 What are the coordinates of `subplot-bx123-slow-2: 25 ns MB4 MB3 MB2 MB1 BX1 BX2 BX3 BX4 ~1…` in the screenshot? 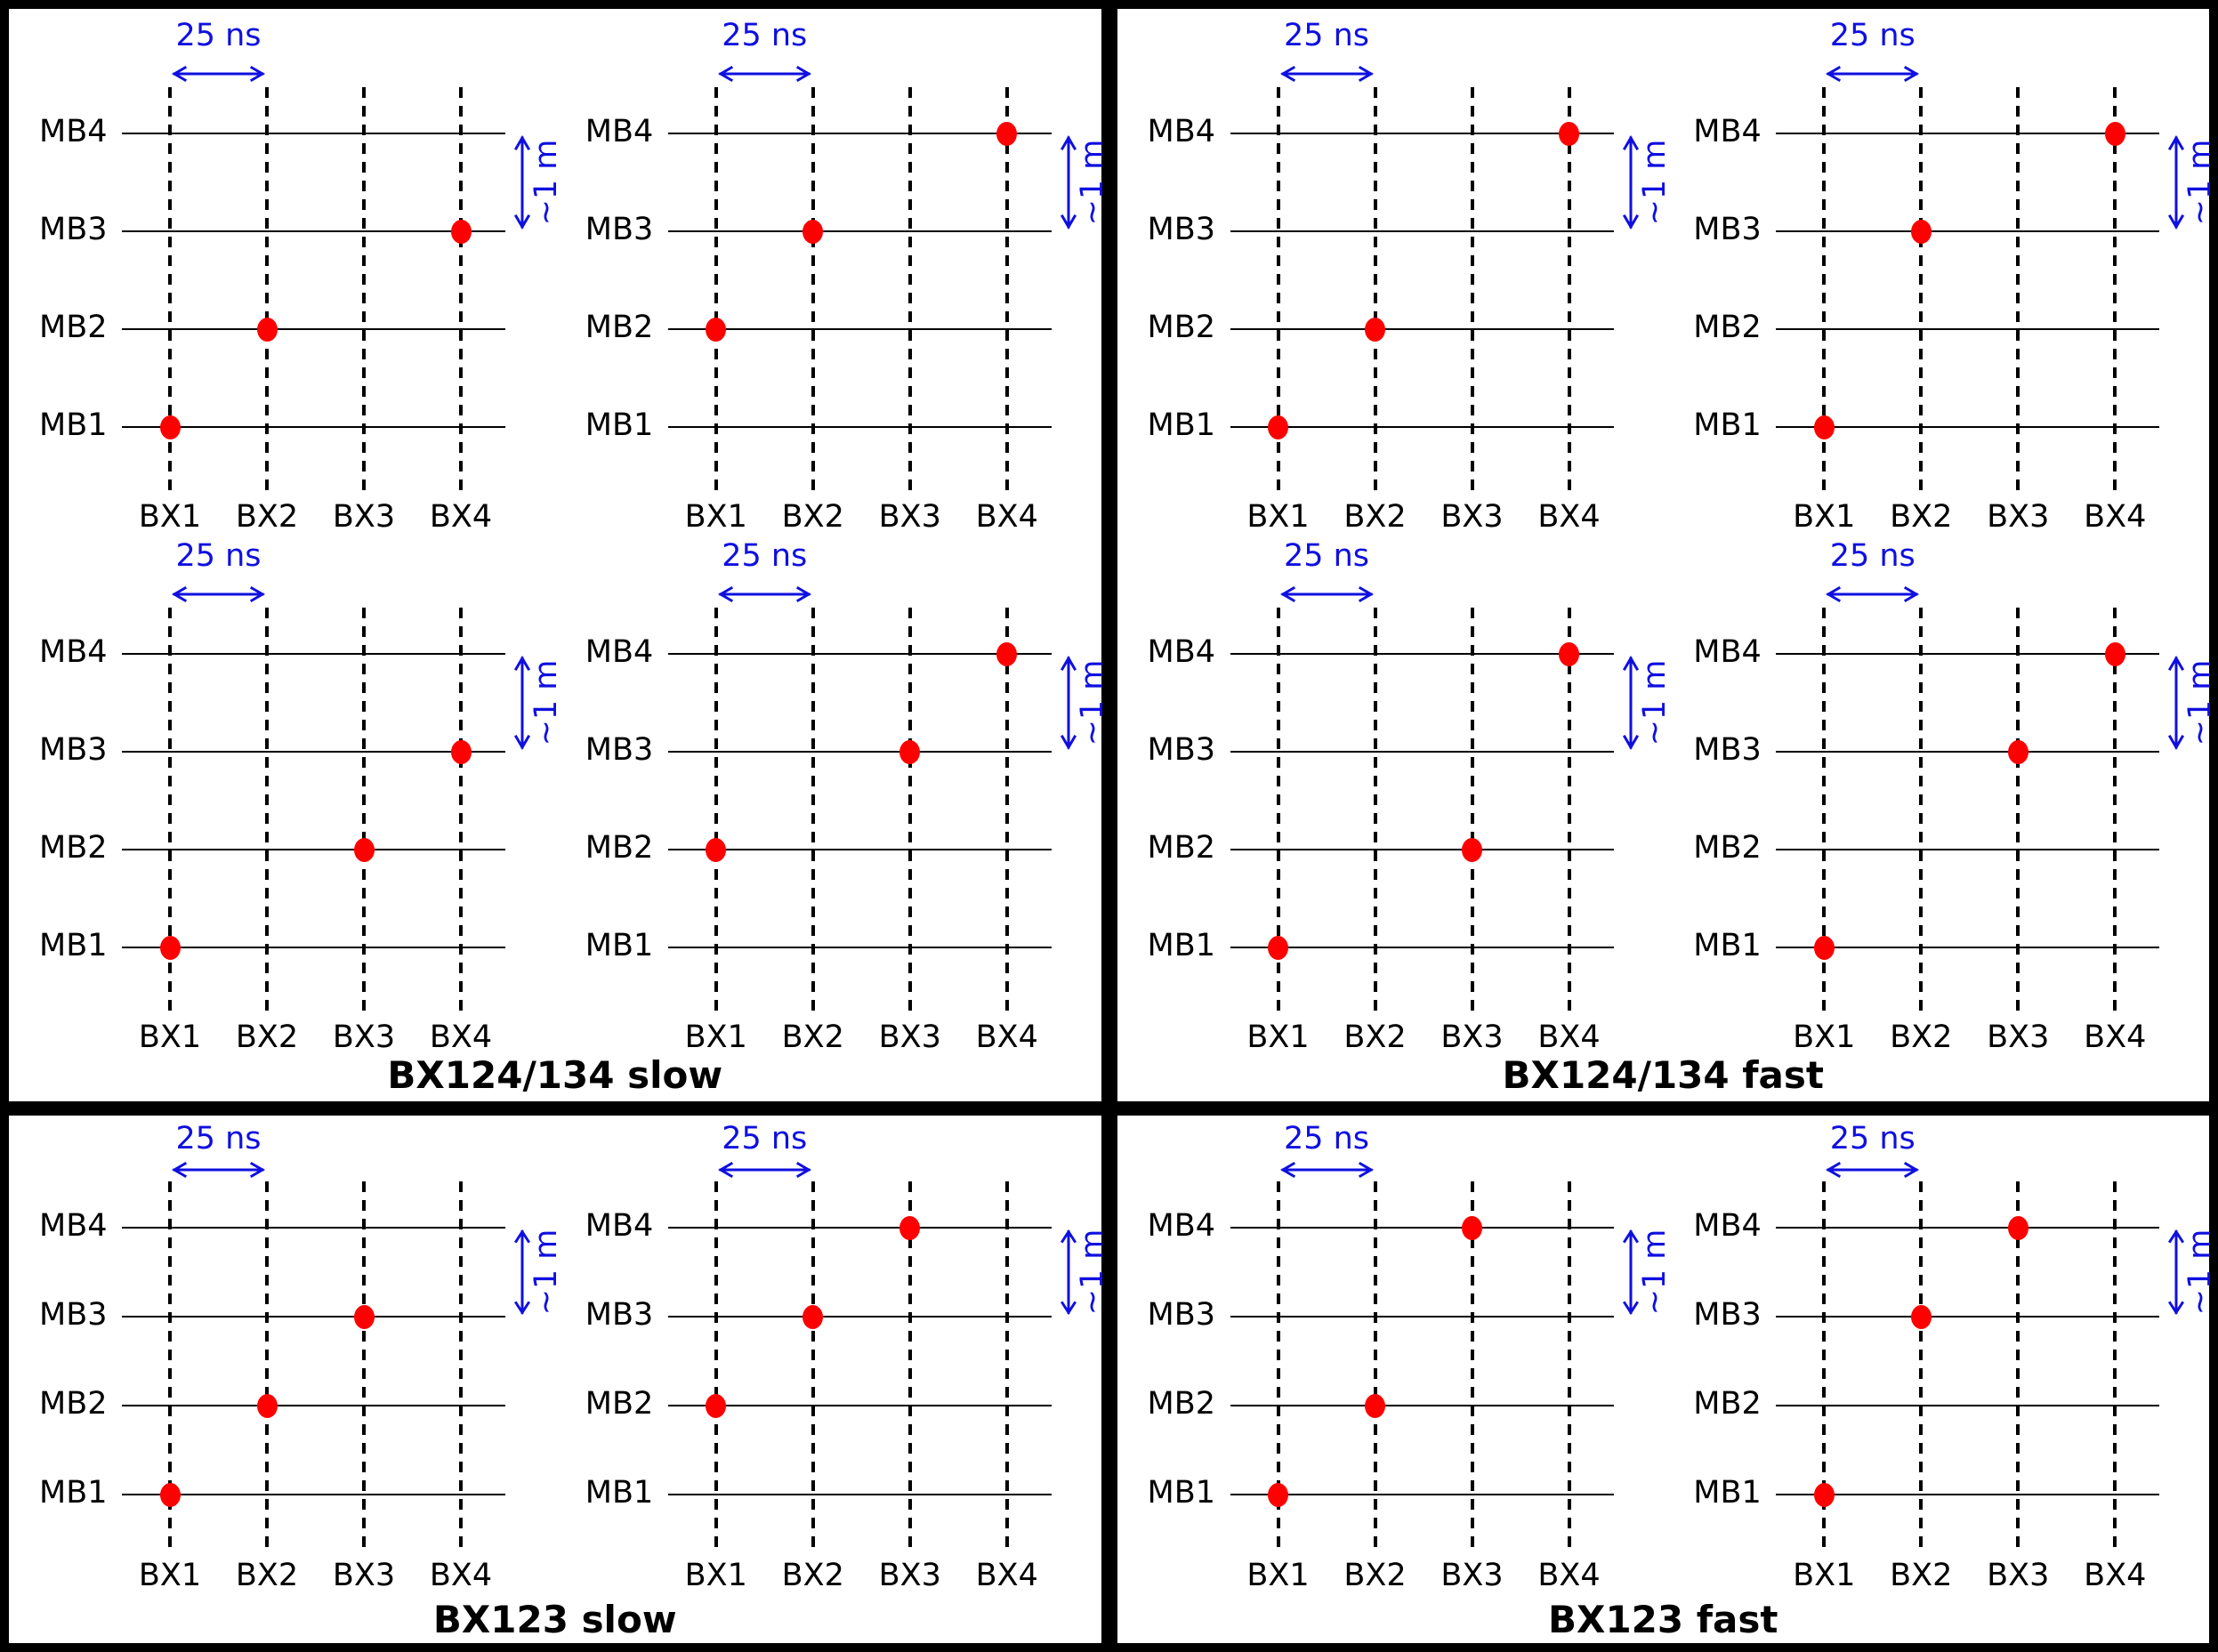 It's located at (833, 1356).